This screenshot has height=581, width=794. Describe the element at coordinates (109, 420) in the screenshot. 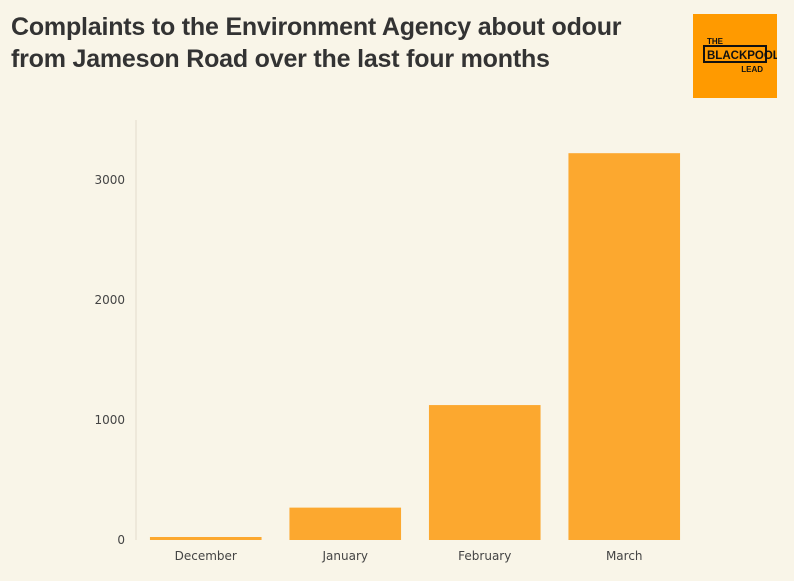

I see `y-tick-label-1000: 1000` at that location.